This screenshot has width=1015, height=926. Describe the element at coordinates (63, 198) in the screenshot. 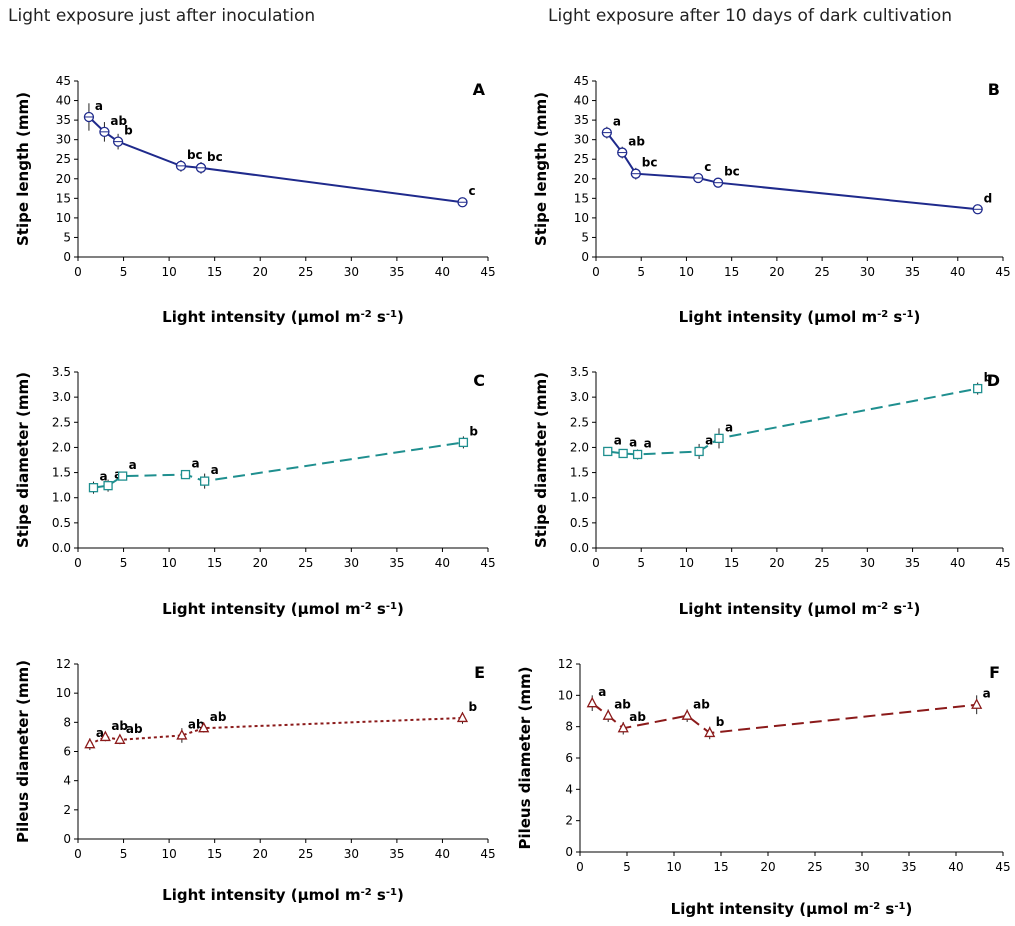

I see `y-tick-label: 15` at that location.